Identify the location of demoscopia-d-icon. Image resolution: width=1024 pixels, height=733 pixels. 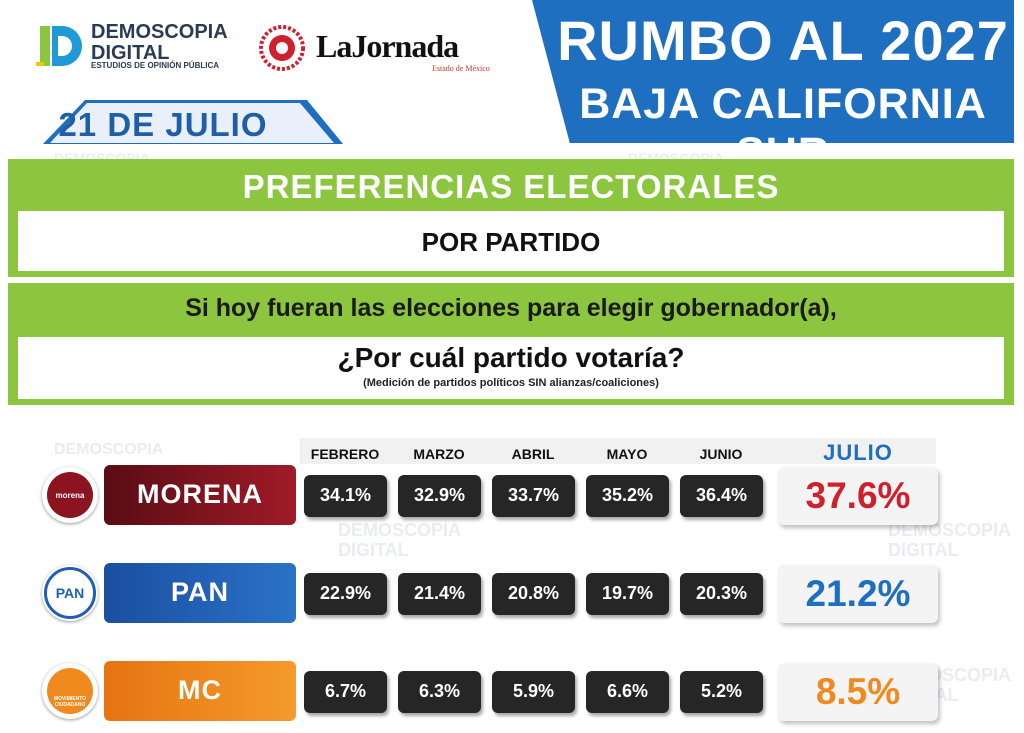
(59, 46).